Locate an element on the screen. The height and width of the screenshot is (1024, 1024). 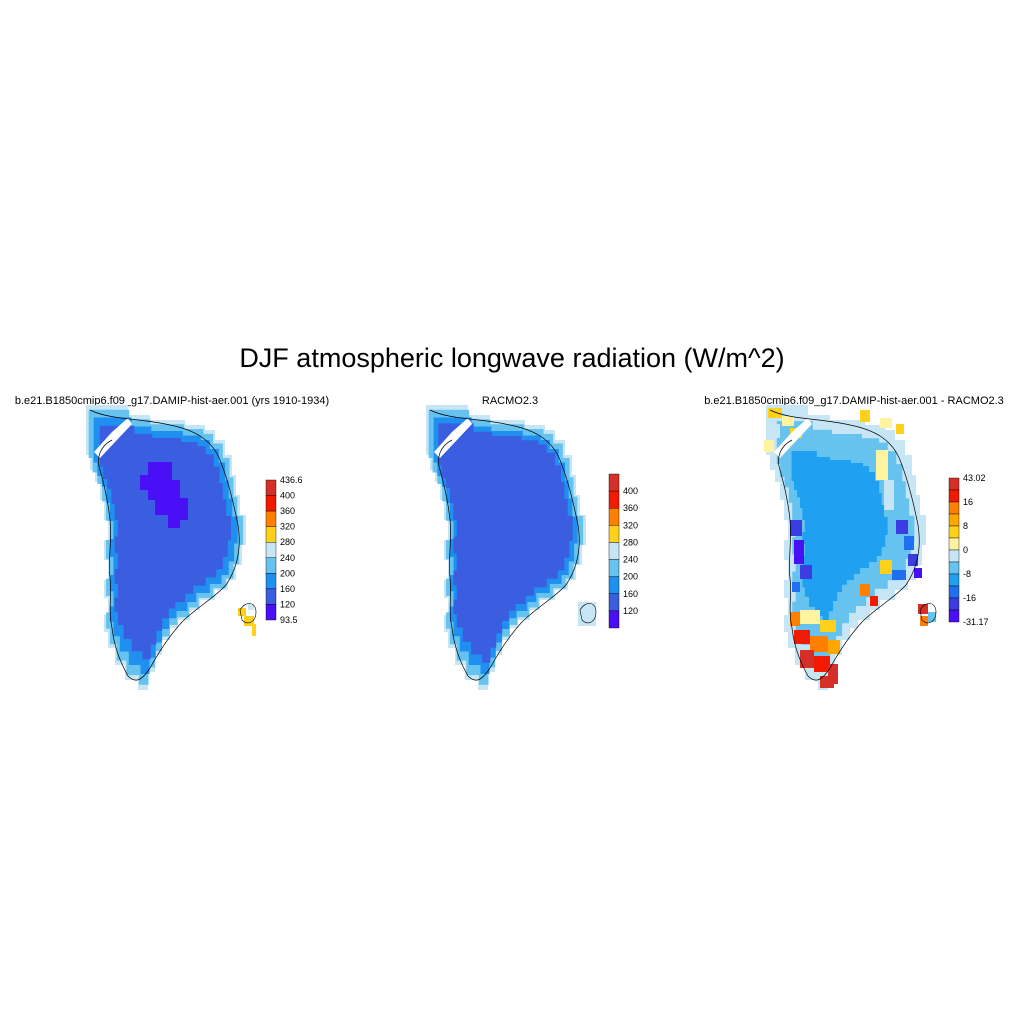
panel-3-coastline is located at coordinates (844, 545).